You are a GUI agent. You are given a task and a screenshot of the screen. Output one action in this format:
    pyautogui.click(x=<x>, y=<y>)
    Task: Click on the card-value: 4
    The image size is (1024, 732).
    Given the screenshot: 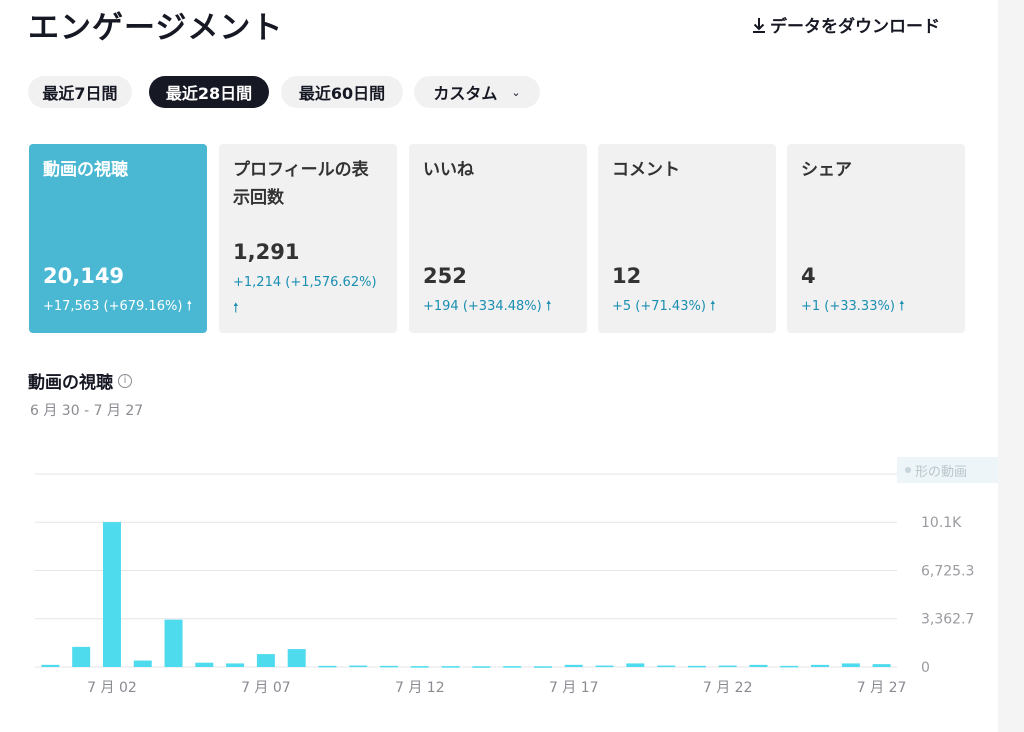 What is the action you would take?
    pyautogui.click(x=808, y=276)
    